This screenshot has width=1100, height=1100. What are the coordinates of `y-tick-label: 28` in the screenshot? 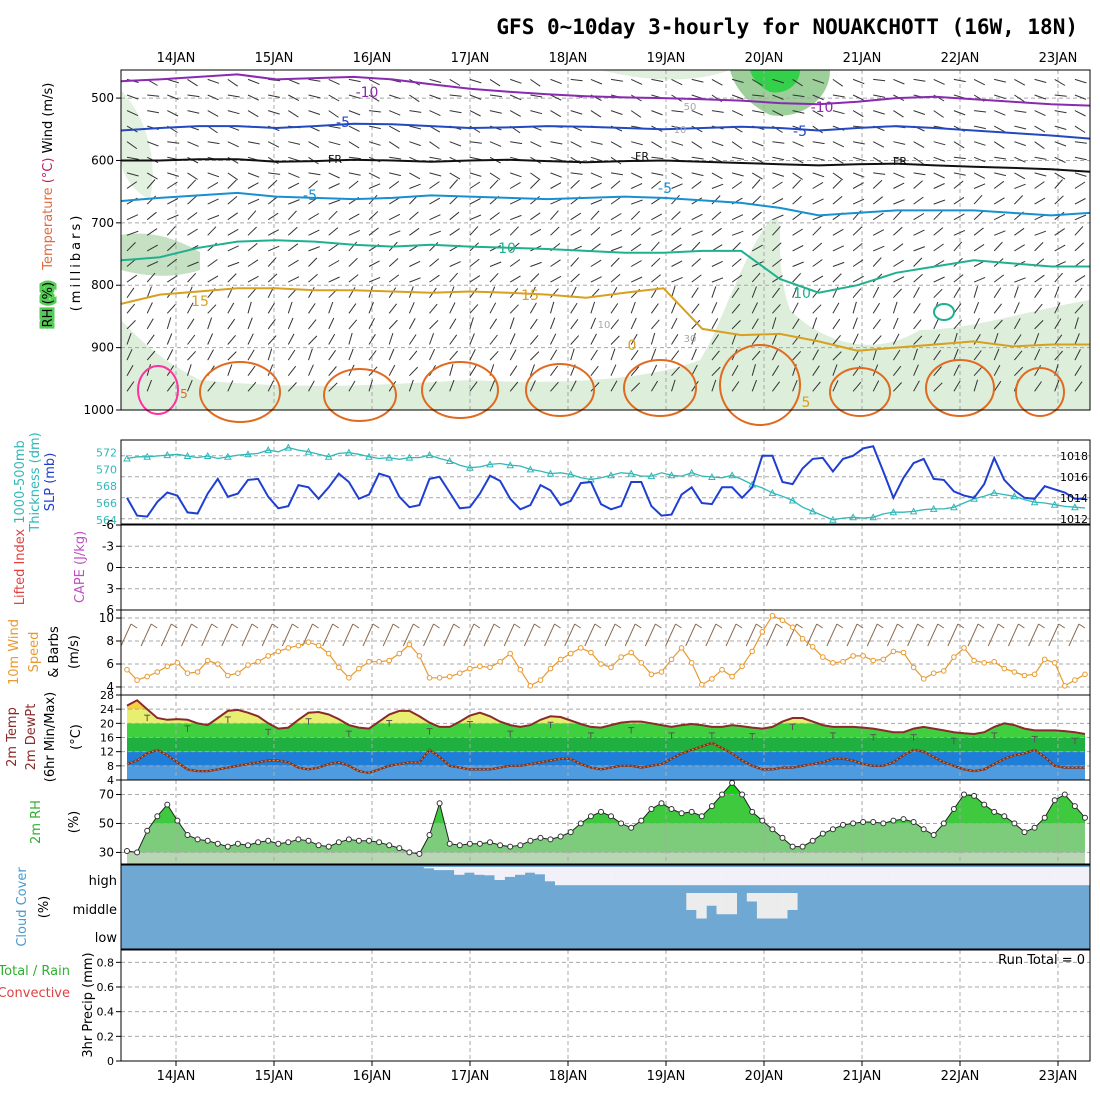 It's located at (107, 695).